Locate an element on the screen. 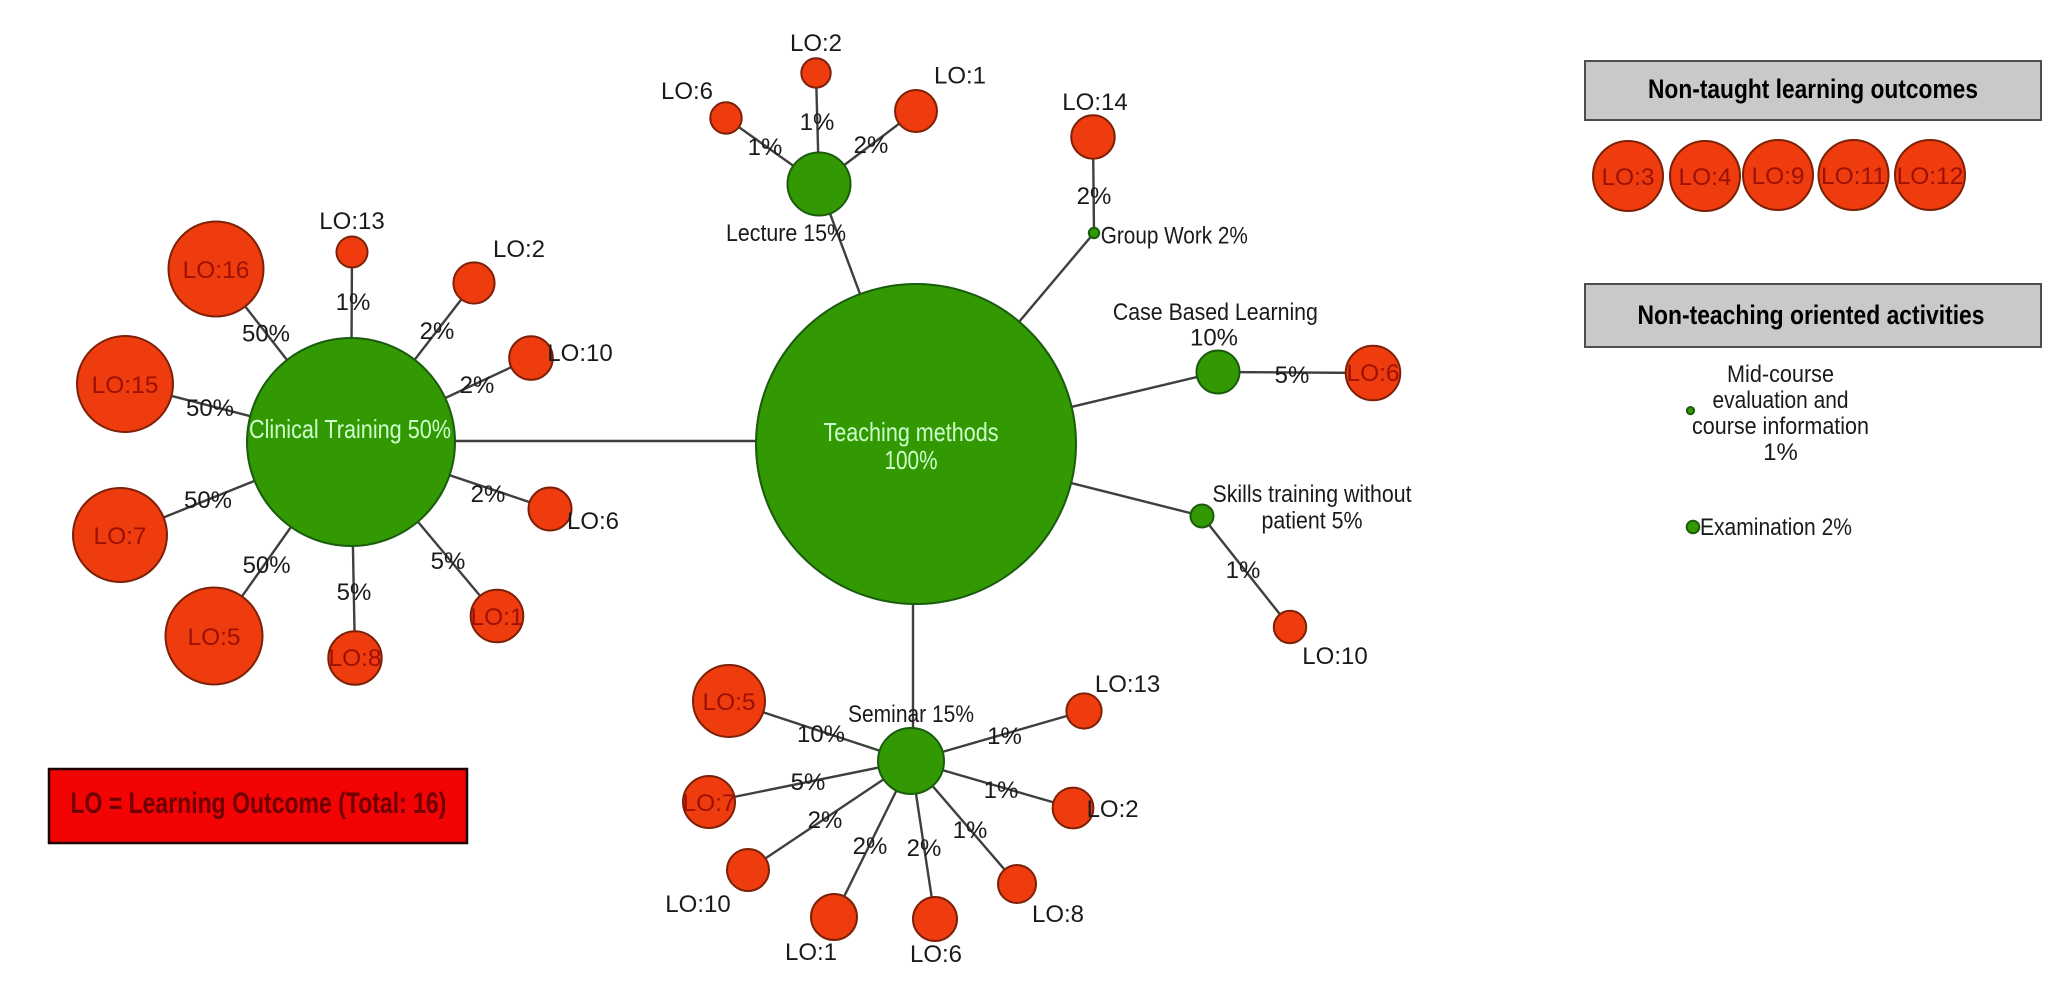  svg-text: LO:12 is located at coordinates (1930, 176).